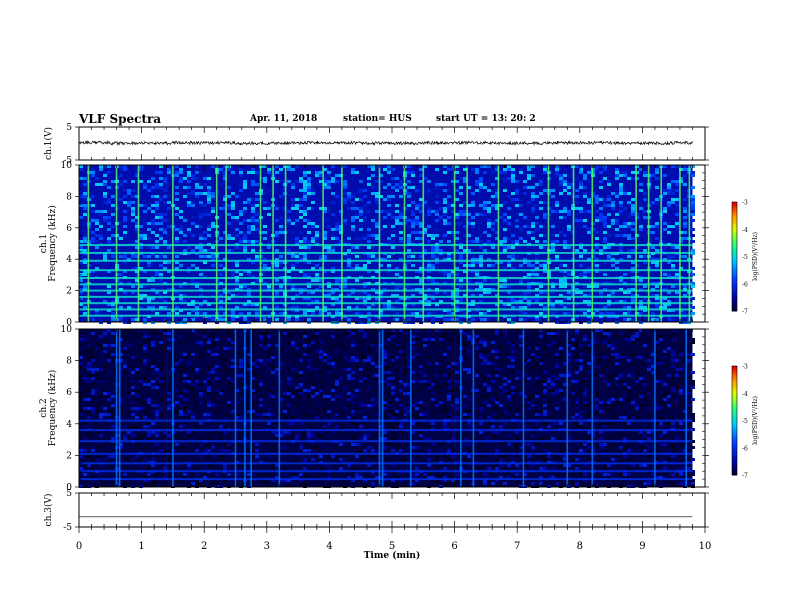 The width and height of the screenshot is (792, 612). Describe the element at coordinates (376, 144) in the screenshot. I see `axes-panel-1: 5 -5 ch.1(V)` at that location.